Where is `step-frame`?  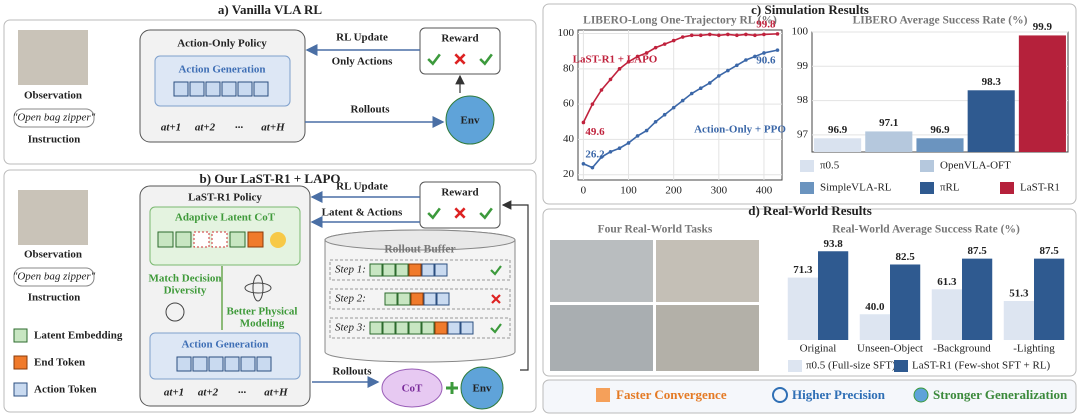 step-frame is located at coordinates (420, 299).